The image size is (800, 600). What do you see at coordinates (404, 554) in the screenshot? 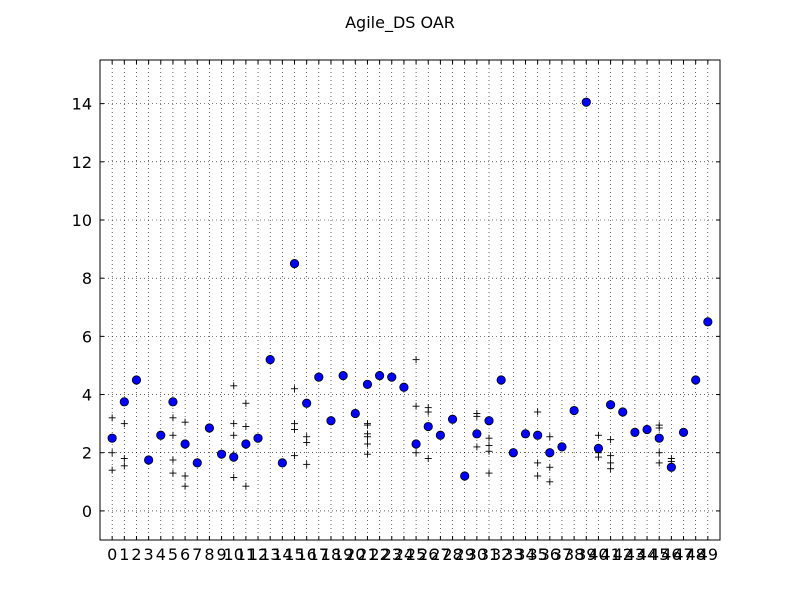
I see `x-tick-label: 24` at bounding box center [404, 554].